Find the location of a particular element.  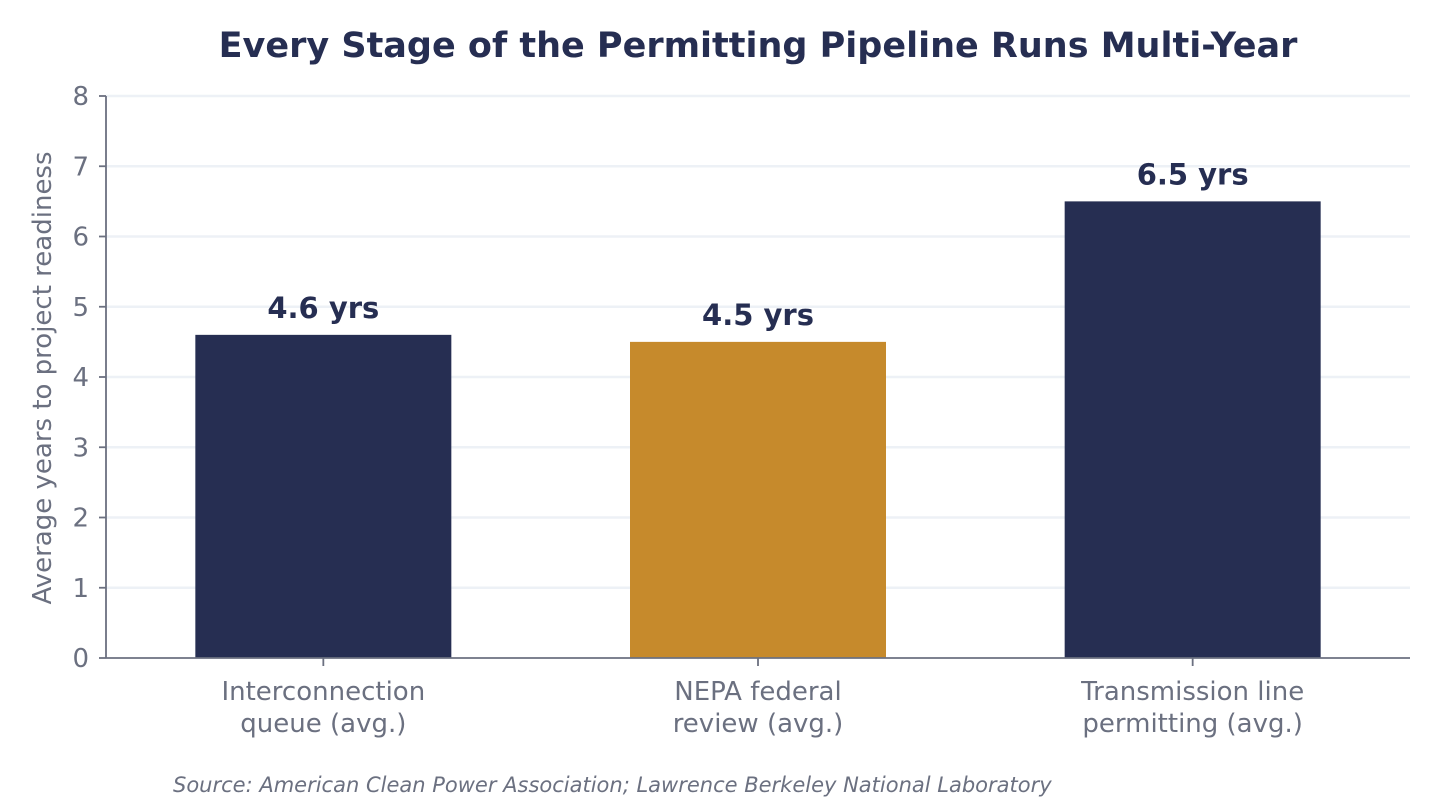

y-tick-label: 1 is located at coordinates (80, 589).